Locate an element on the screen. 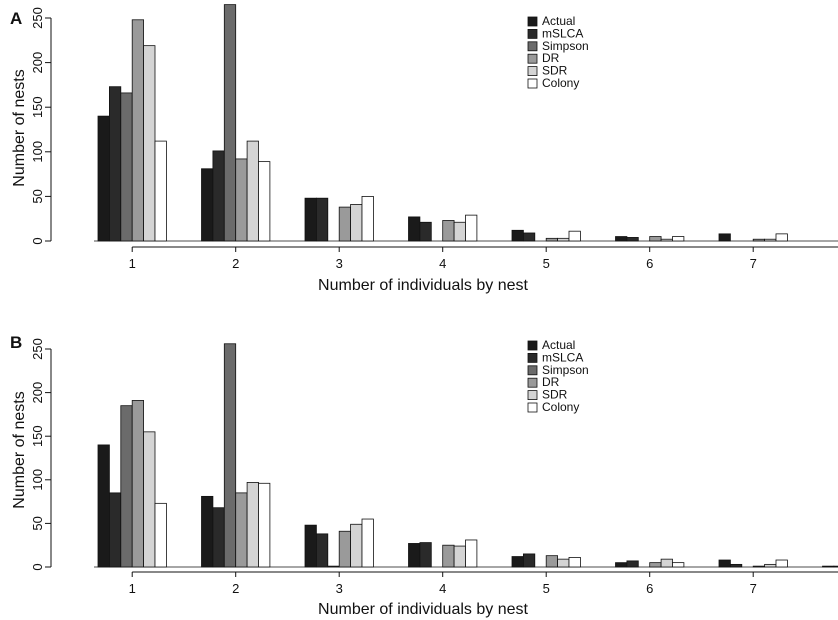  panel-b-y-tick-label: 50 is located at coordinates (37, 523).